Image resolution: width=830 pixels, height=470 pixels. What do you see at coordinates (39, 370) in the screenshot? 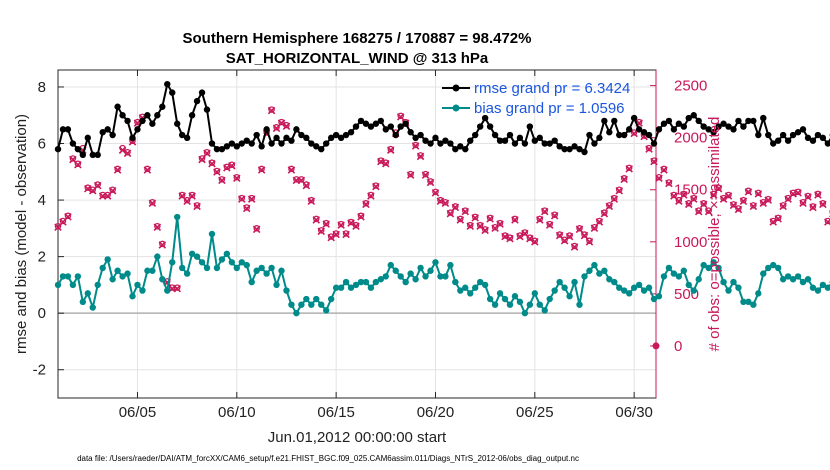
I see `y-tick-label: -2` at bounding box center [39, 370].